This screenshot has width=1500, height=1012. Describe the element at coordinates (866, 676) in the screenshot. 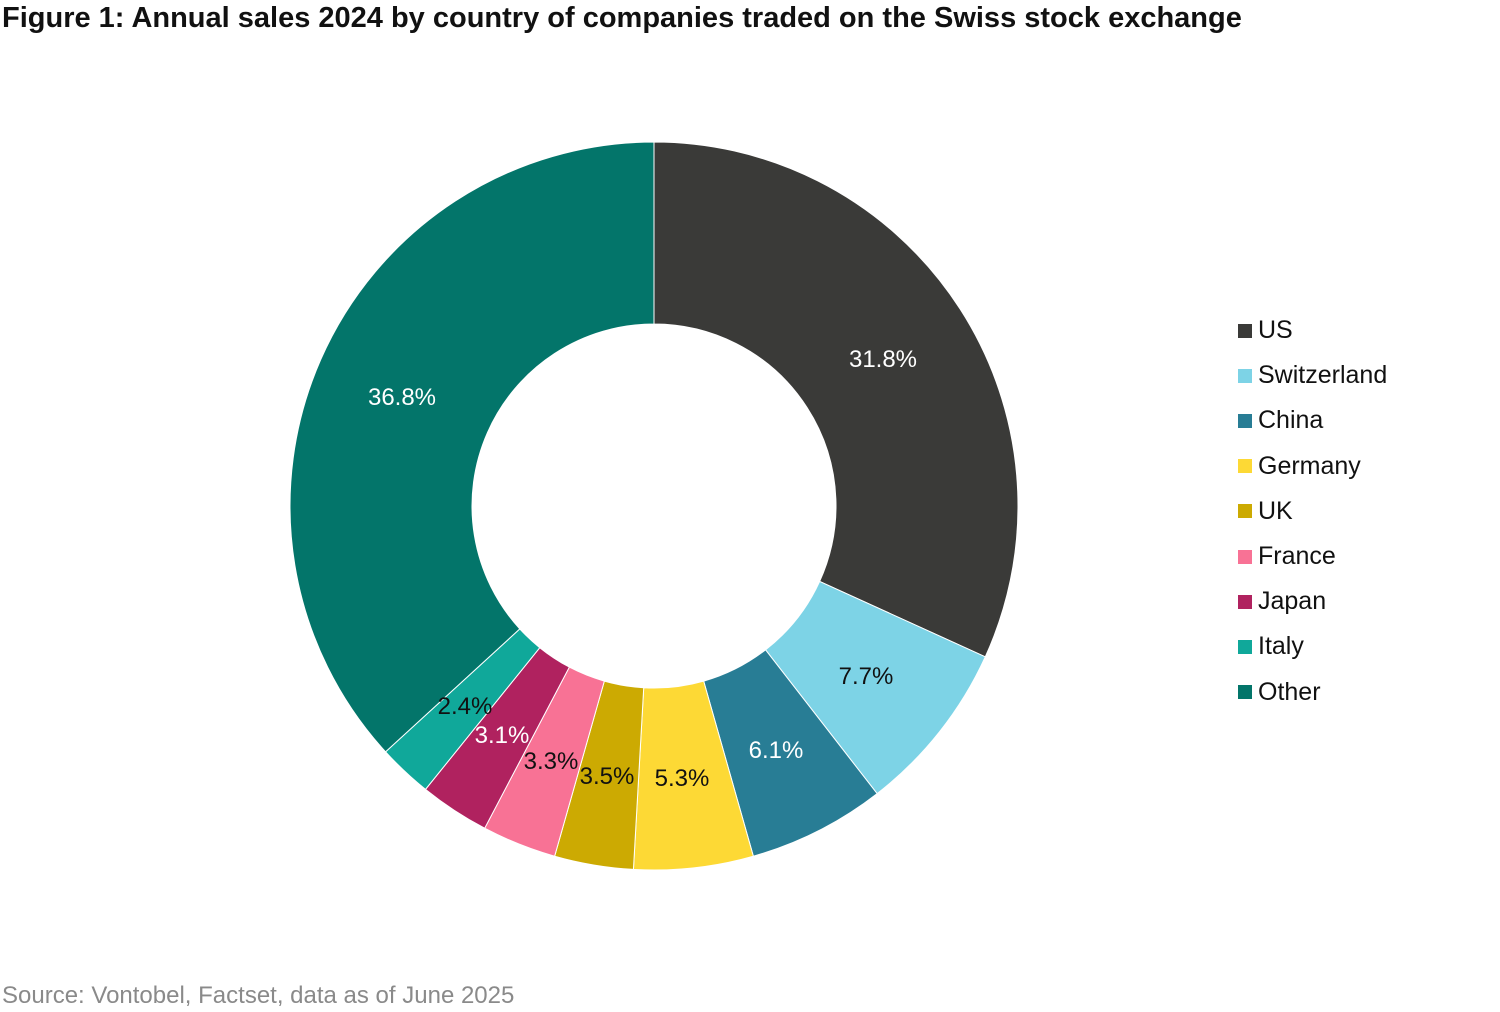

I see `data-label-switzerland: 7.7%` at that location.